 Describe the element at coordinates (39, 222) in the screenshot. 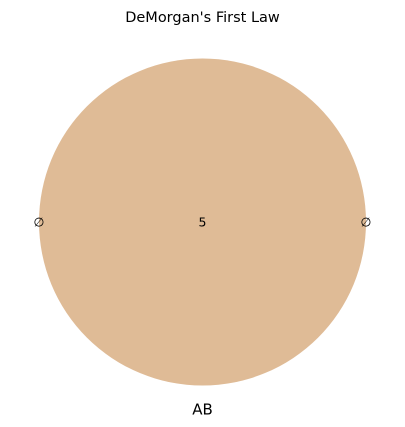

I see `region-left-label: ∅` at that location.